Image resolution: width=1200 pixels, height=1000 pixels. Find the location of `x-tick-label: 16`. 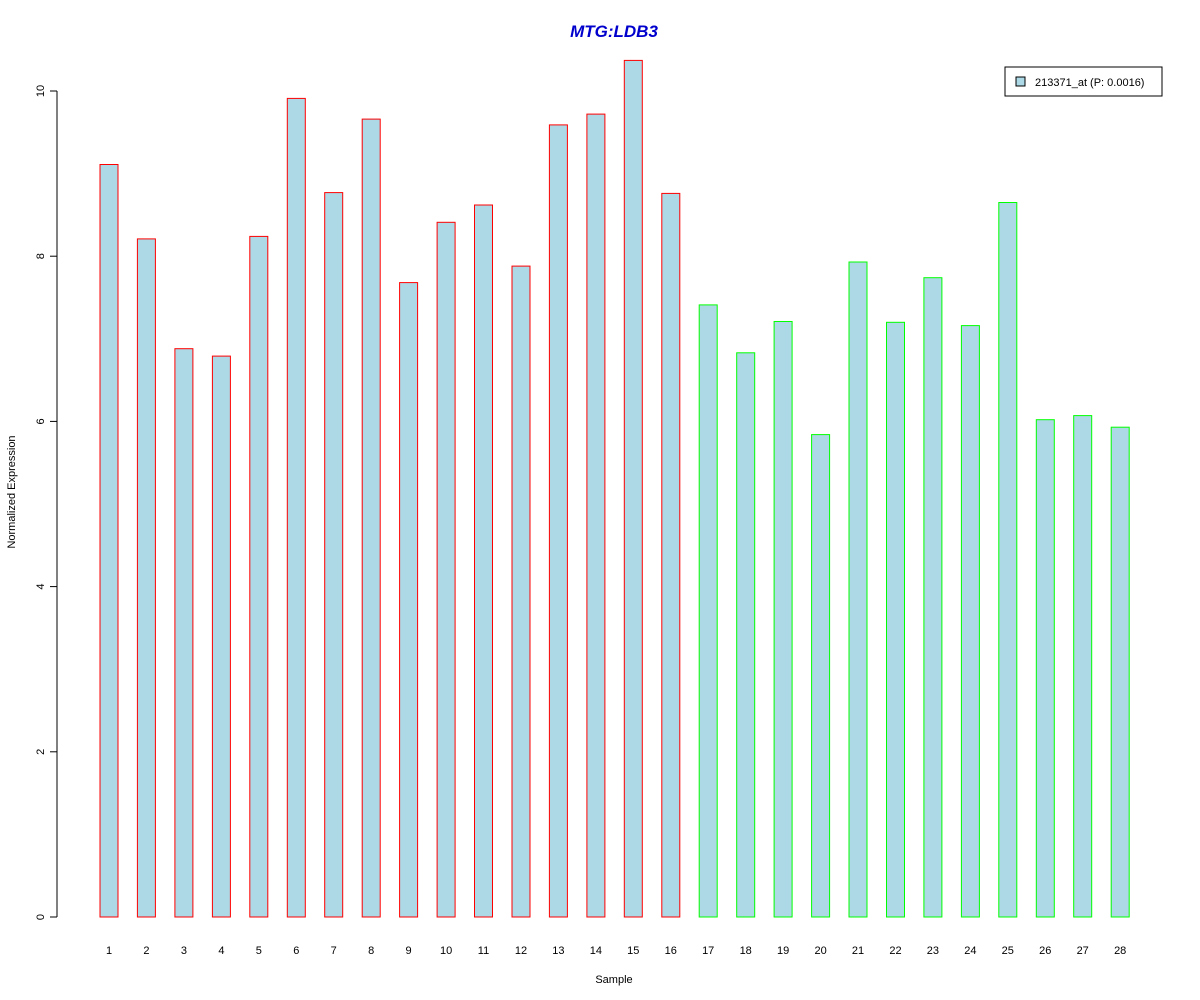

x-tick-label: 16 is located at coordinates (671, 951).